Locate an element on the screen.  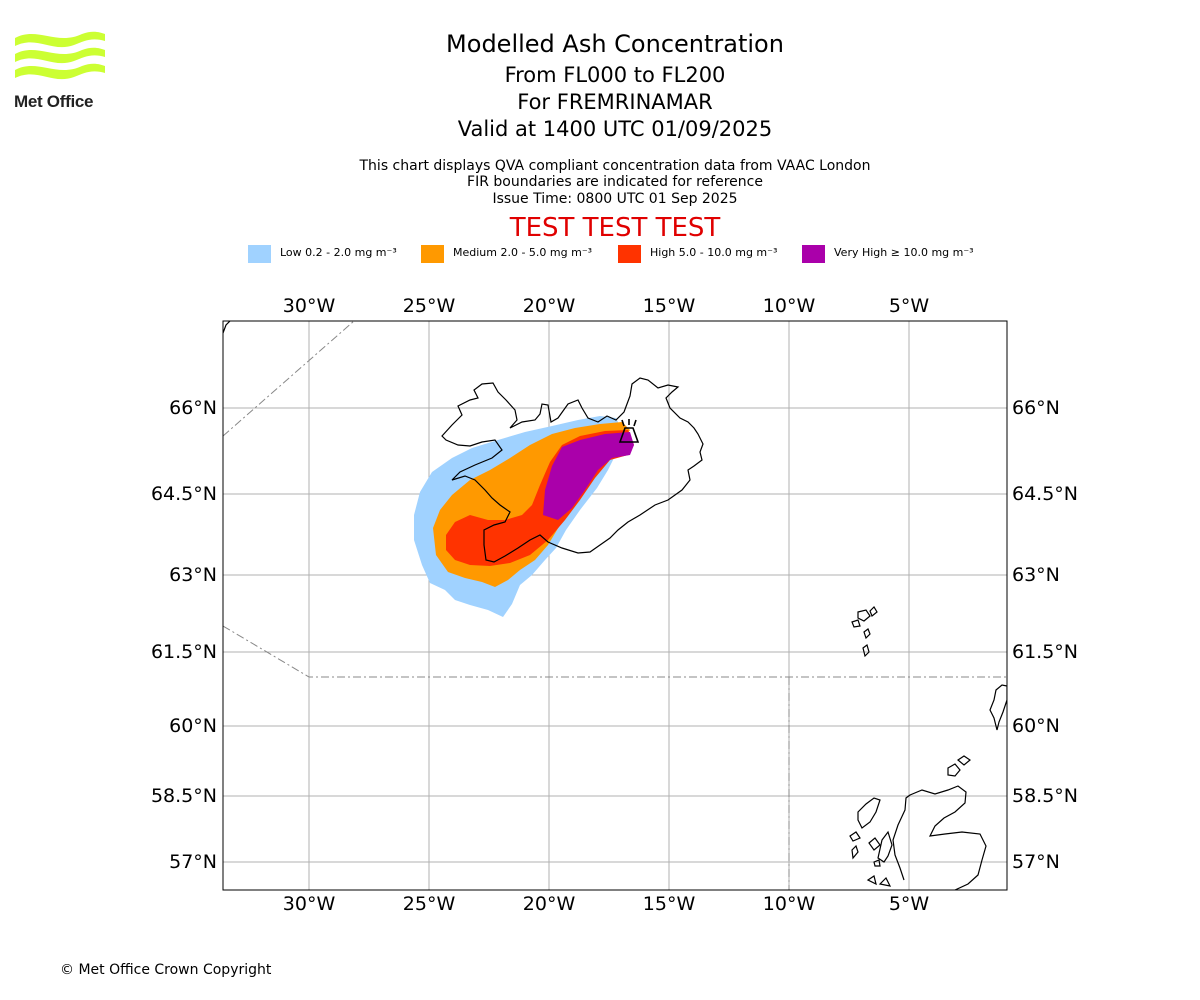
test-banner: TEST TEST TEST is located at coordinates (615, 228).